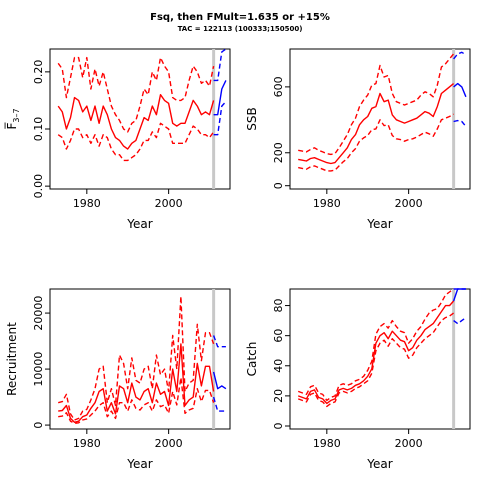 Image resolution: width=480 pixels, height=480 pixels. Describe the element at coordinates (38, 369) in the screenshot. I see `y-tick-label: 10000` at that location.